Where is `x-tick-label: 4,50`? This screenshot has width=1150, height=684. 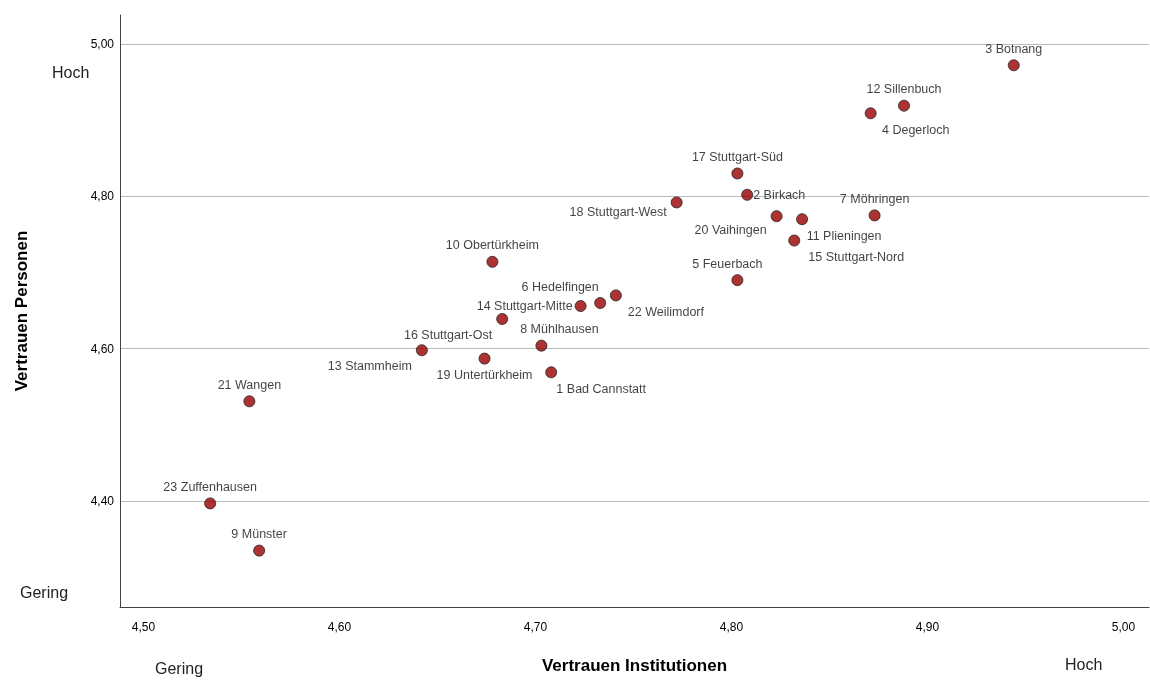 x-tick-label: 4,50 is located at coordinates (143, 627).